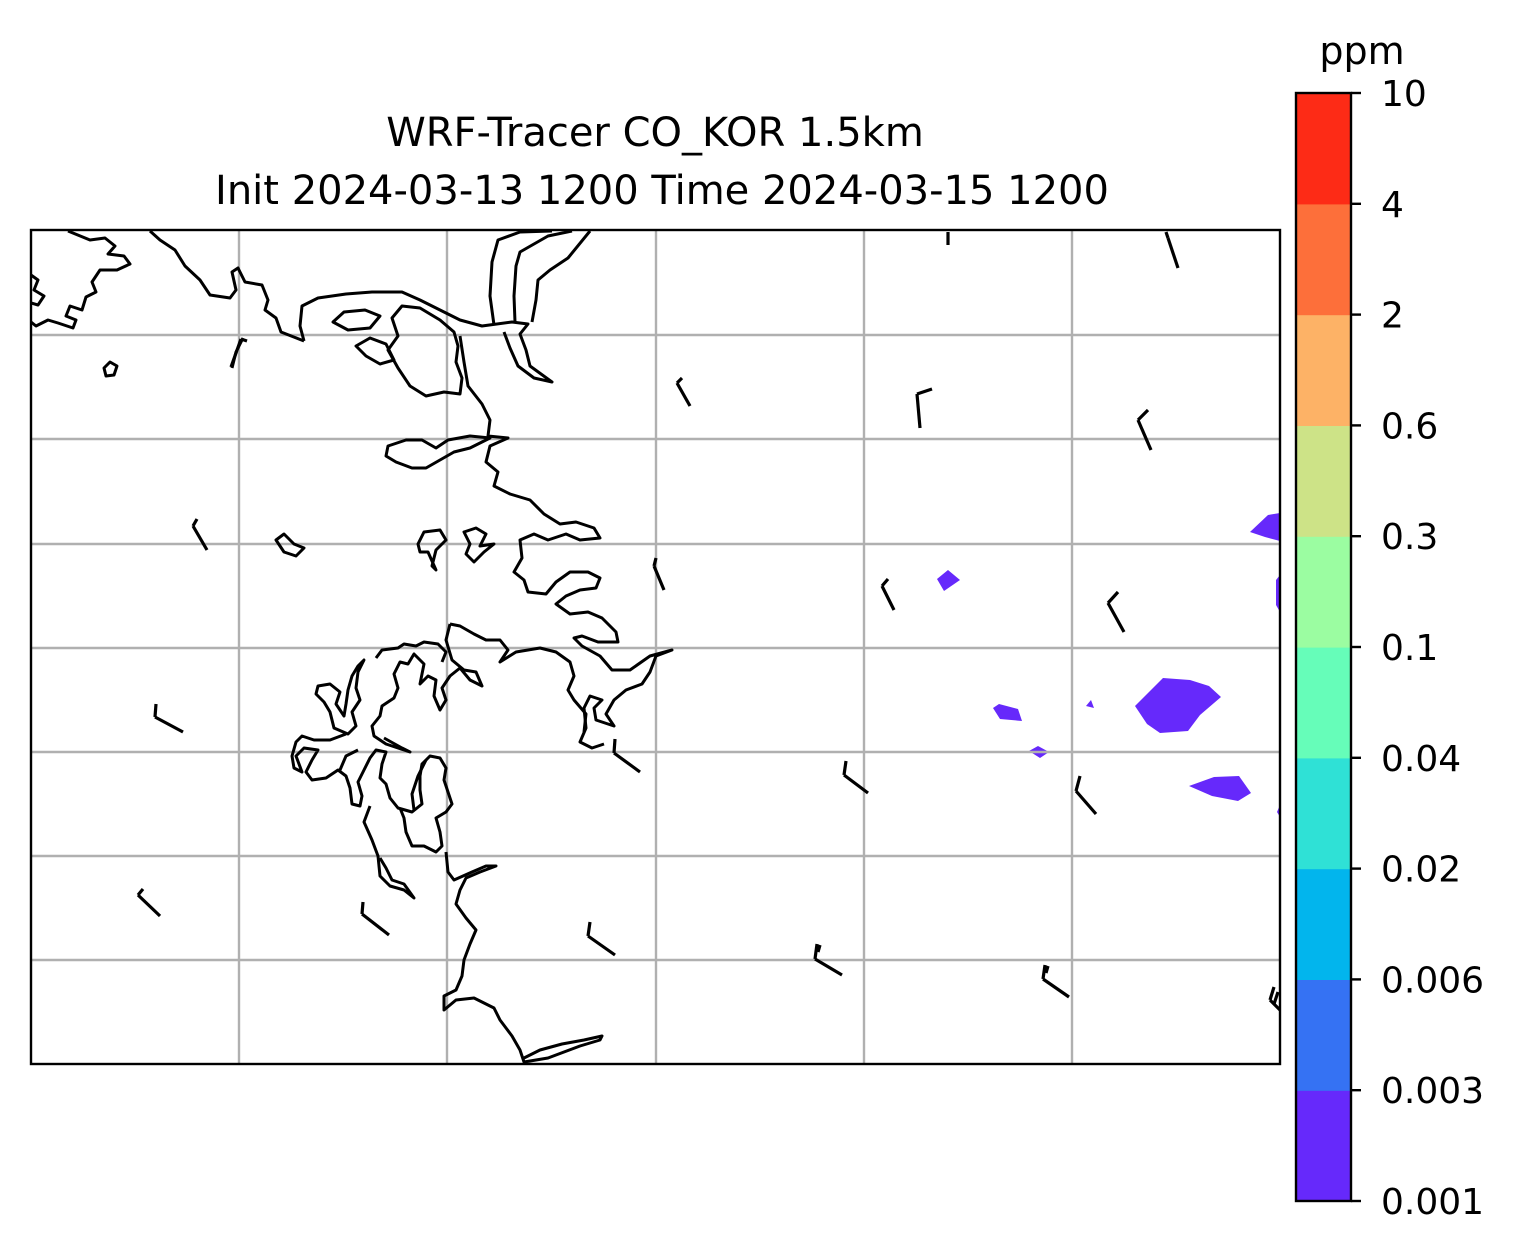 The width and height of the screenshot is (1528, 1256). What do you see at coordinates (1432, 980) in the screenshot?
I see `colorbar-tick-label: 0.006` at bounding box center [1432, 980].